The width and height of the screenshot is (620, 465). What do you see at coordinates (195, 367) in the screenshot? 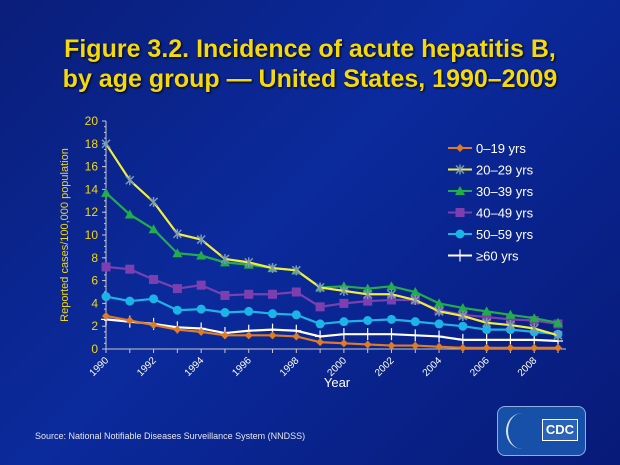
I see `x-tick-label: 1994` at bounding box center [195, 367].